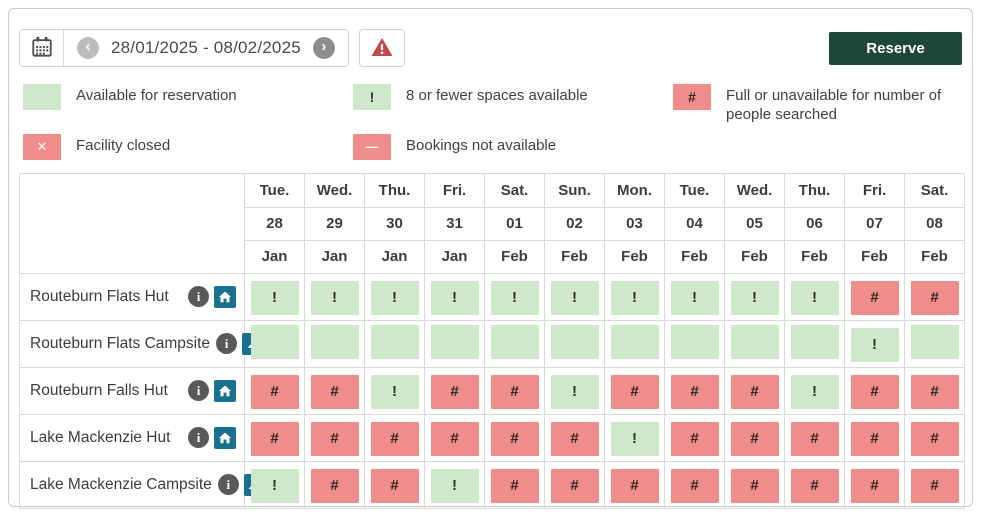 The width and height of the screenshot is (981, 523). I want to click on facility-cell: Routeburn Flats Campsite i, so click(142, 343).